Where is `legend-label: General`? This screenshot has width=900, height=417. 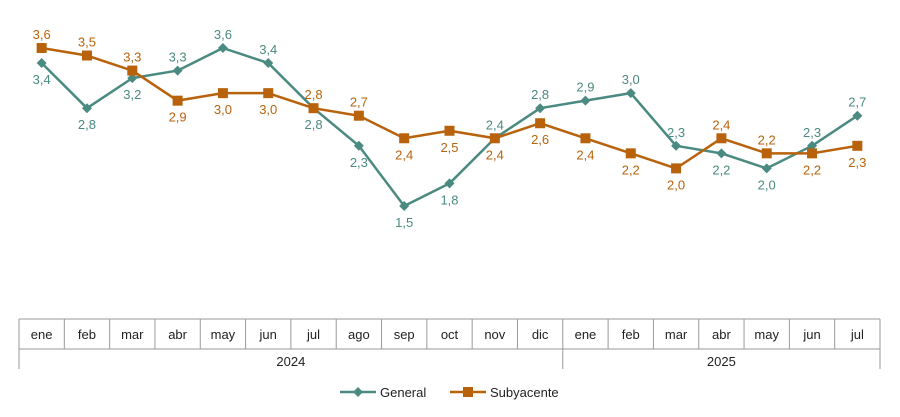
legend-label: General is located at coordinates (403, 392).